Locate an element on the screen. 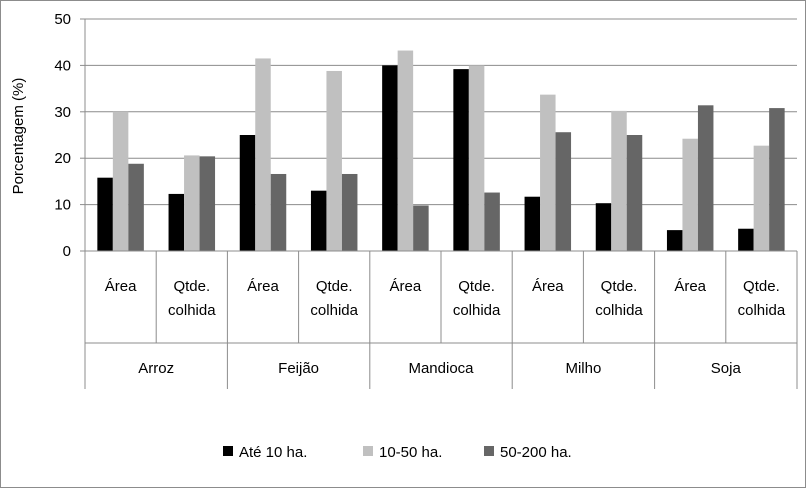  y-tick-label: 30 is located at coordinates (62, 112).